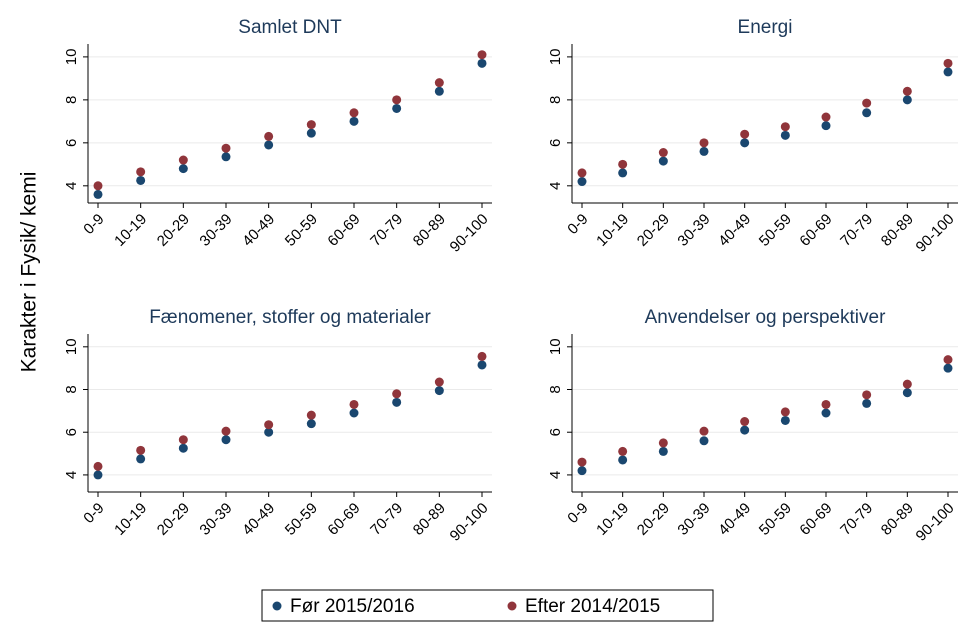 This screenshot has height=622, width=962. Describe the element at coordinates (290, 317) in the screenshot. I see `panel-title: Fænomener, stoffer og materialer` at that location.